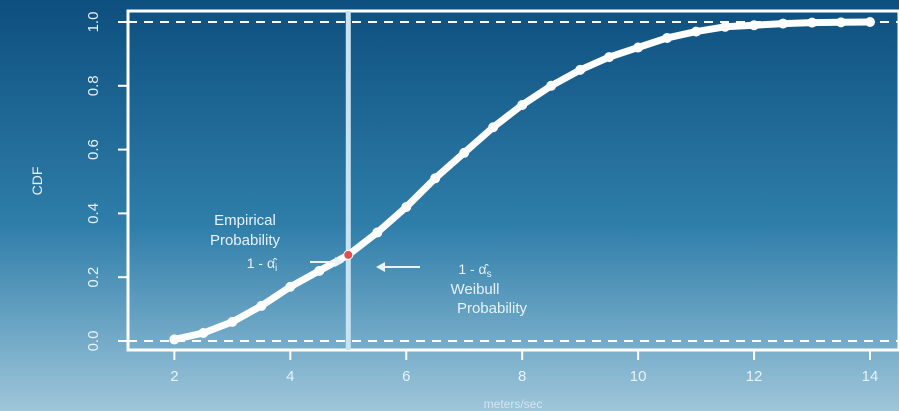 This screenshot has height=411, width=899. I want to click on x-axis-label: meters/sec, so click(513, 404).